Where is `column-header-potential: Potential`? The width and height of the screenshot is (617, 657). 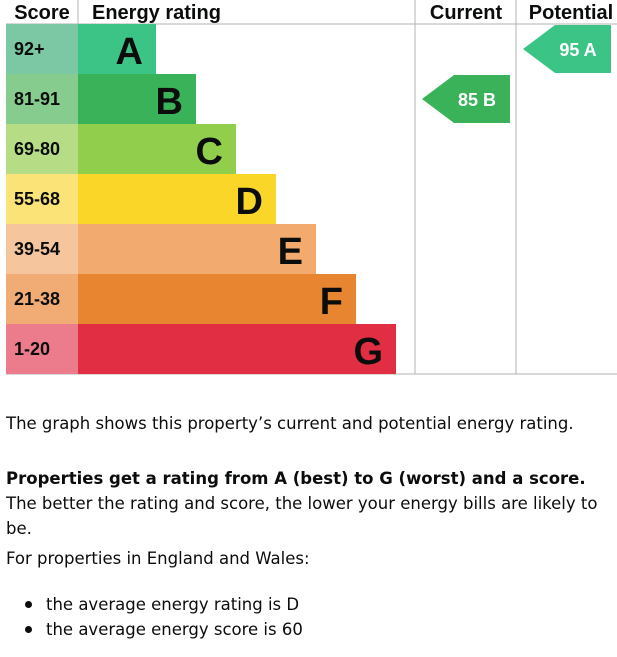
column-header-potential: Potential is located at coordinates (571, 13).